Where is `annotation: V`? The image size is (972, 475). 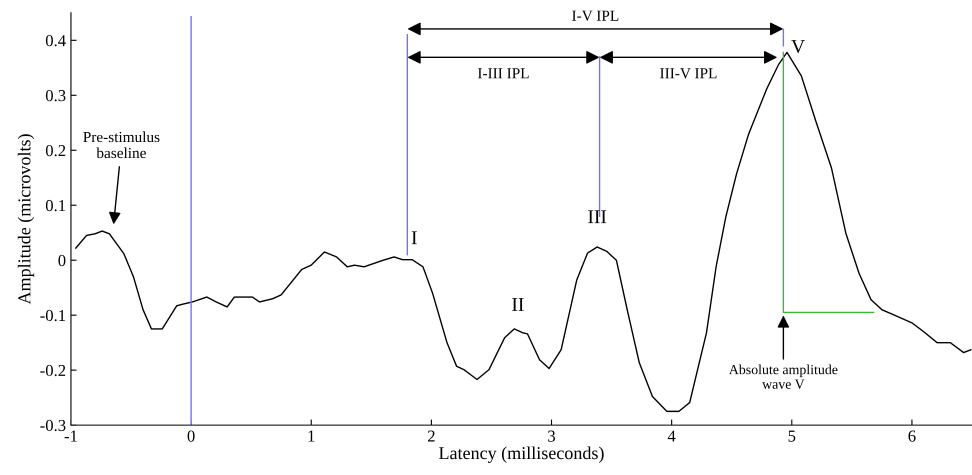
annotation: V is located at coordinates (798, 47).